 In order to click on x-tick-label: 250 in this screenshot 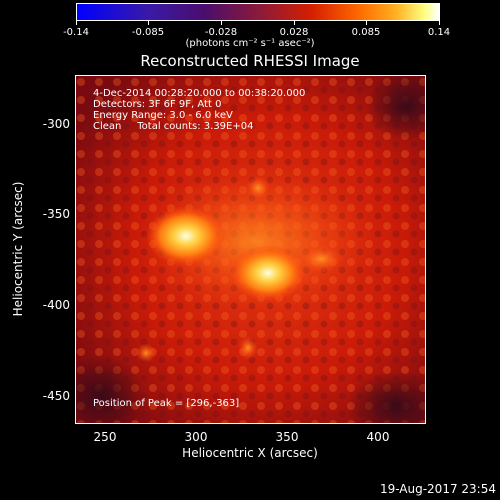, I will do `click(105, 437)`.